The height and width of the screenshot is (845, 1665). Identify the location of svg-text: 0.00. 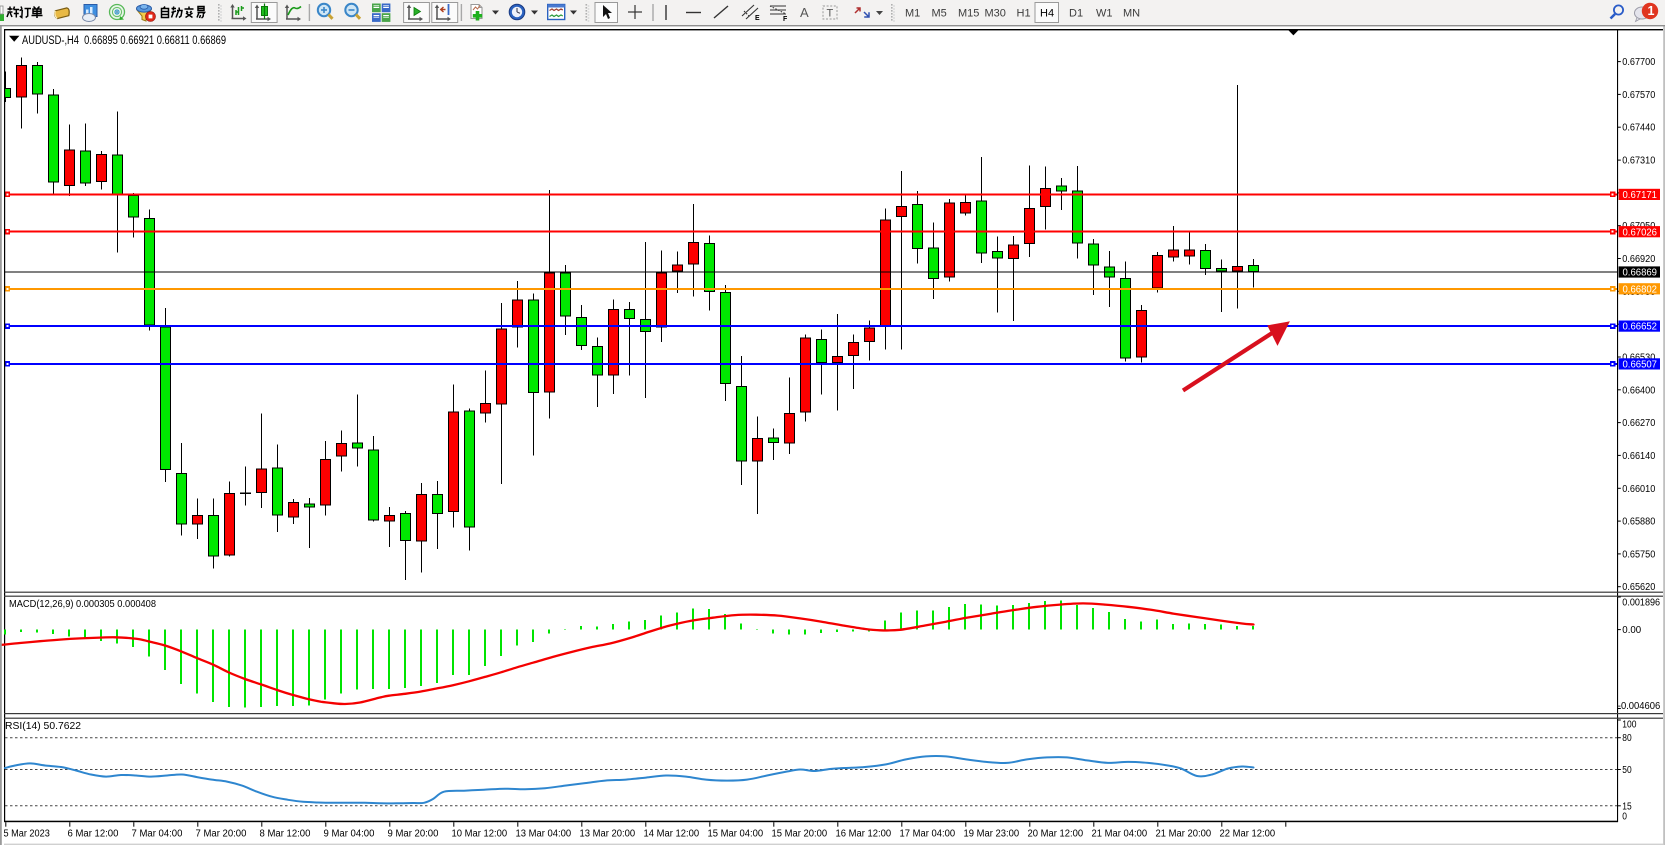
(1631, 630).